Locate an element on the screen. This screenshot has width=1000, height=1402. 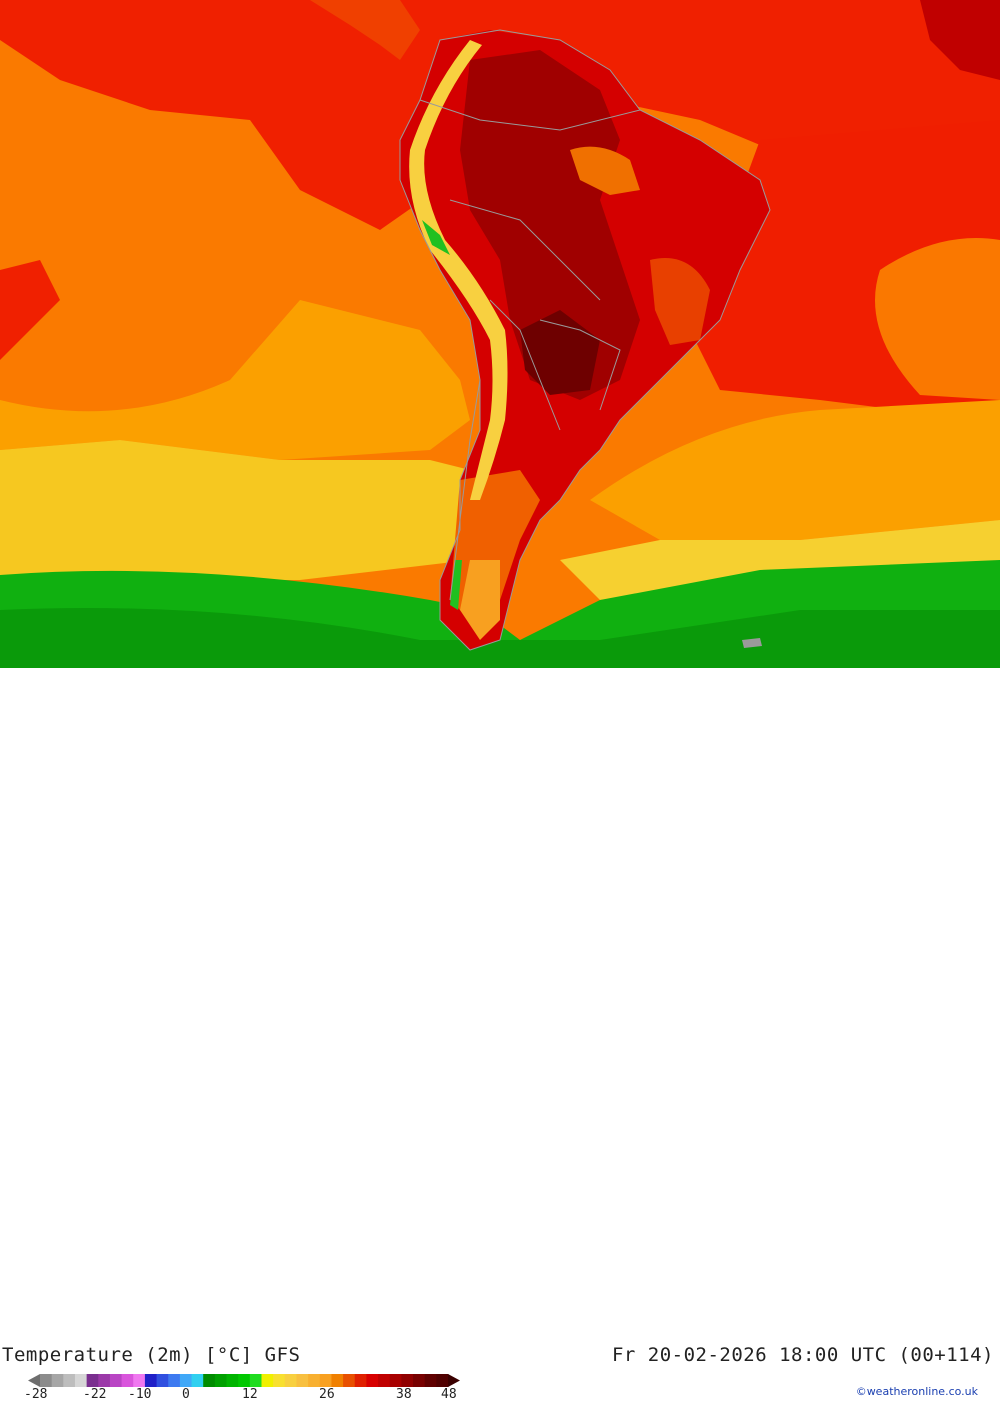
mid-band-east is located at coordinates (795, 470).